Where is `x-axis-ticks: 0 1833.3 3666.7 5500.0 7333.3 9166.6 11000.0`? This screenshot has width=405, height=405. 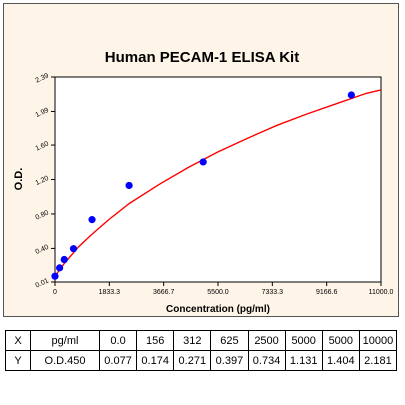 x-axis-ticks: 0 1833.3 3666.7 5500.0 7333.3 9166.6 11000.0 is located at coordinates (223, 289).